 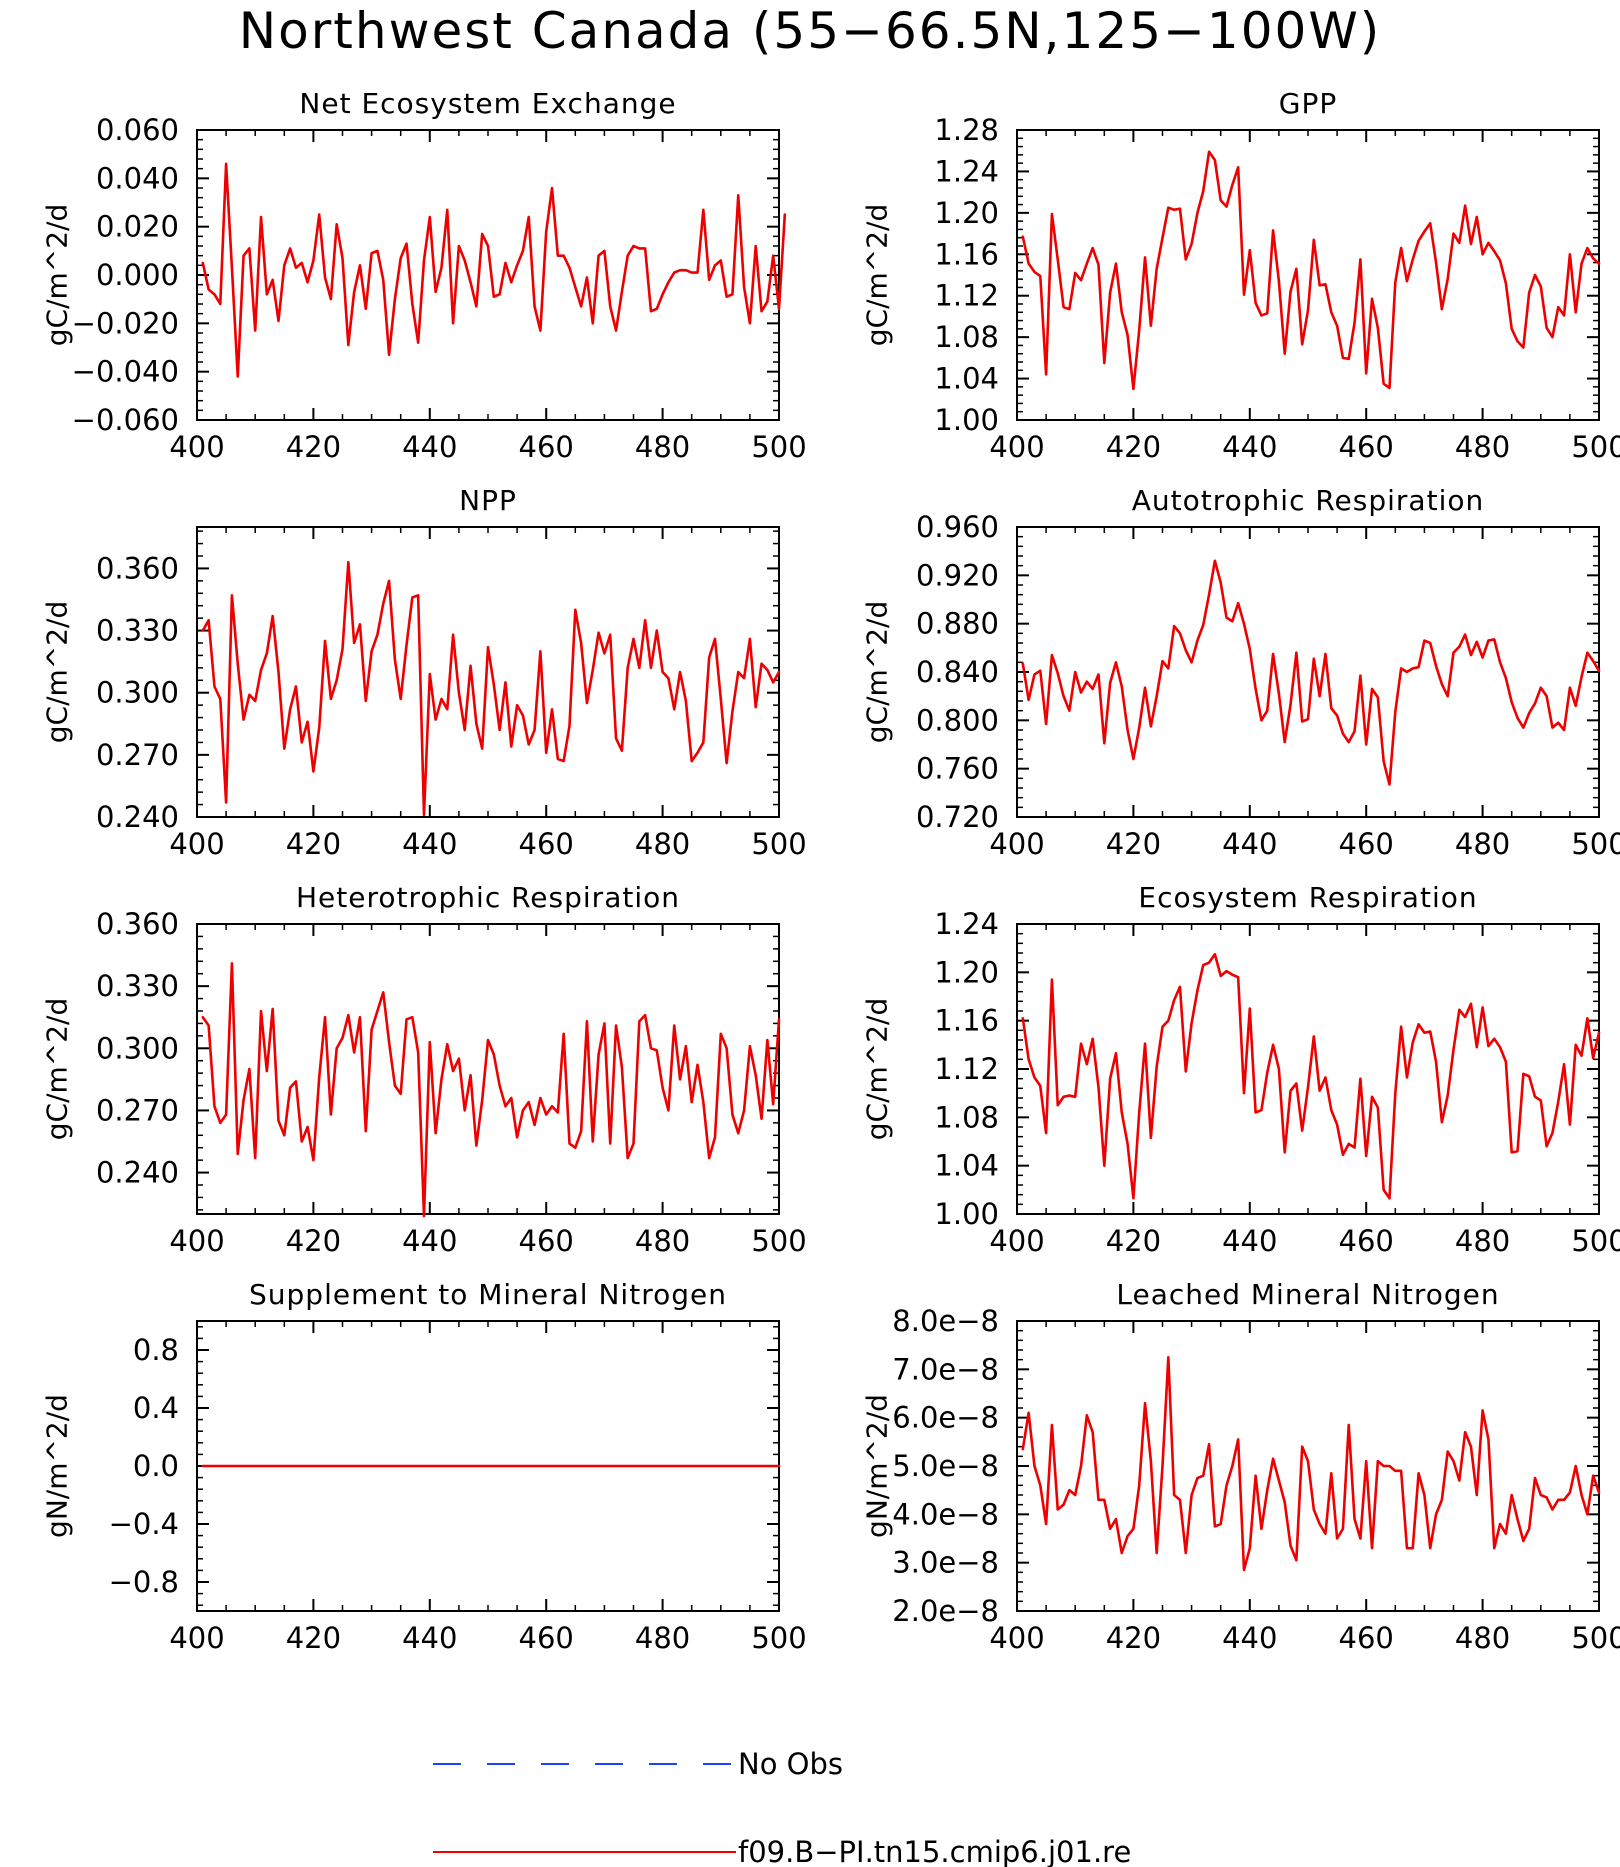 I want to click on y-tick-label: 0.840, so click(x=957, y=672).